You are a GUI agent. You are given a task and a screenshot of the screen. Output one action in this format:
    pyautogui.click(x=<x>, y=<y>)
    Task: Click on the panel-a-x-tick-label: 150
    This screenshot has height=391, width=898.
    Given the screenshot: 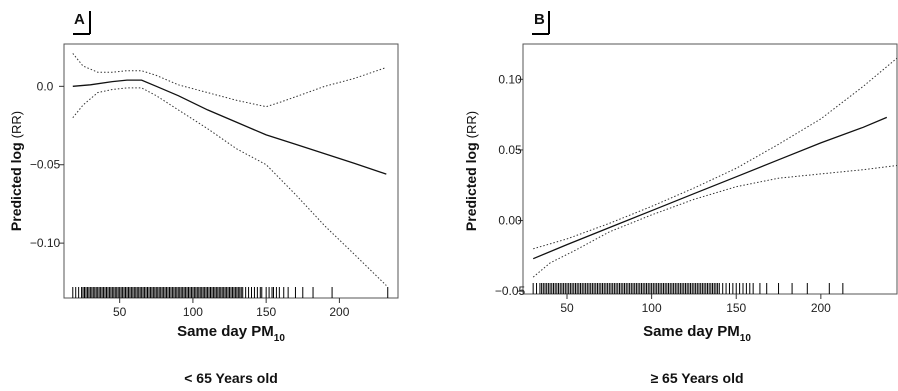 What is the action you would take?
    pyautogui.click(x=266, y=312)
    